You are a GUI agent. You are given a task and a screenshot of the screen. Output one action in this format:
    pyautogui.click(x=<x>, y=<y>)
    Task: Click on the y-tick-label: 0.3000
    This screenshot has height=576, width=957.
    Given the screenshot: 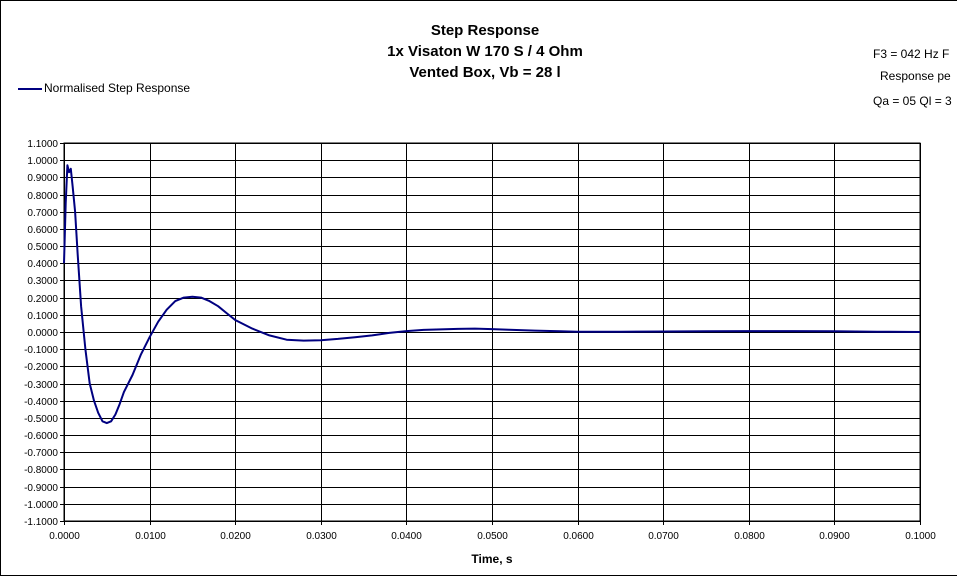 What is the action you would take?
    pyautogui.click(x=42, y=281)
    